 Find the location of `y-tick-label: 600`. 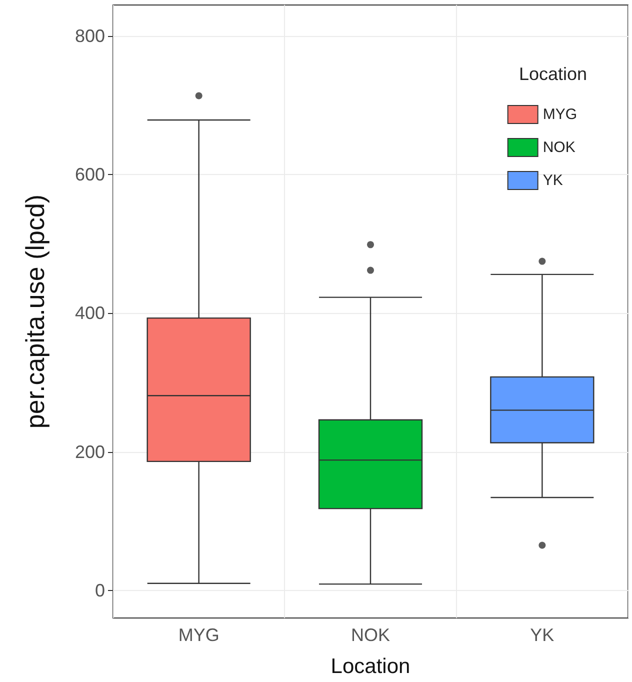

y-tick-label: 600 is located at coordinates (89, 174).